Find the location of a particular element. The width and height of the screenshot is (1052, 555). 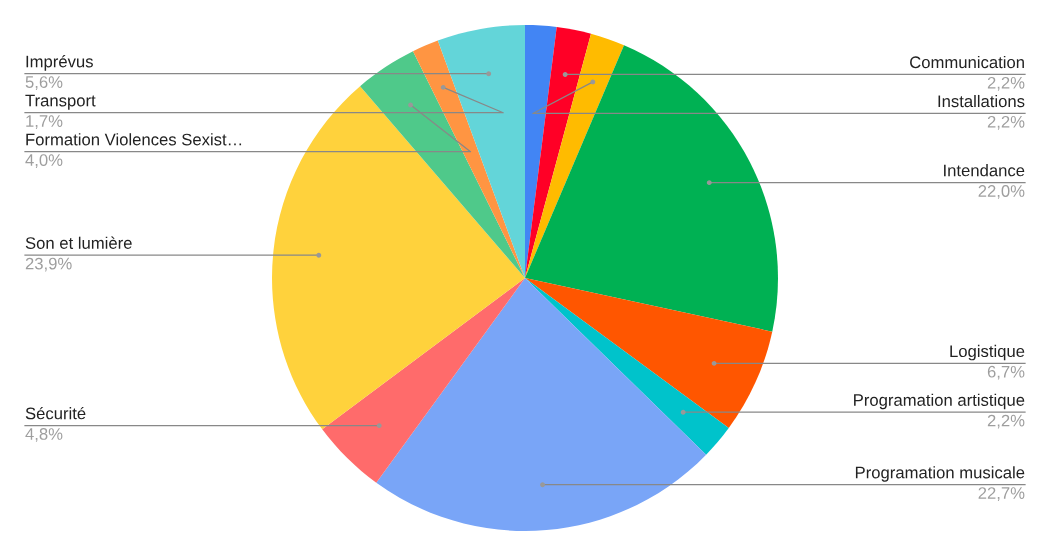

slice-label: Communication is located at coordinates (967, 62).